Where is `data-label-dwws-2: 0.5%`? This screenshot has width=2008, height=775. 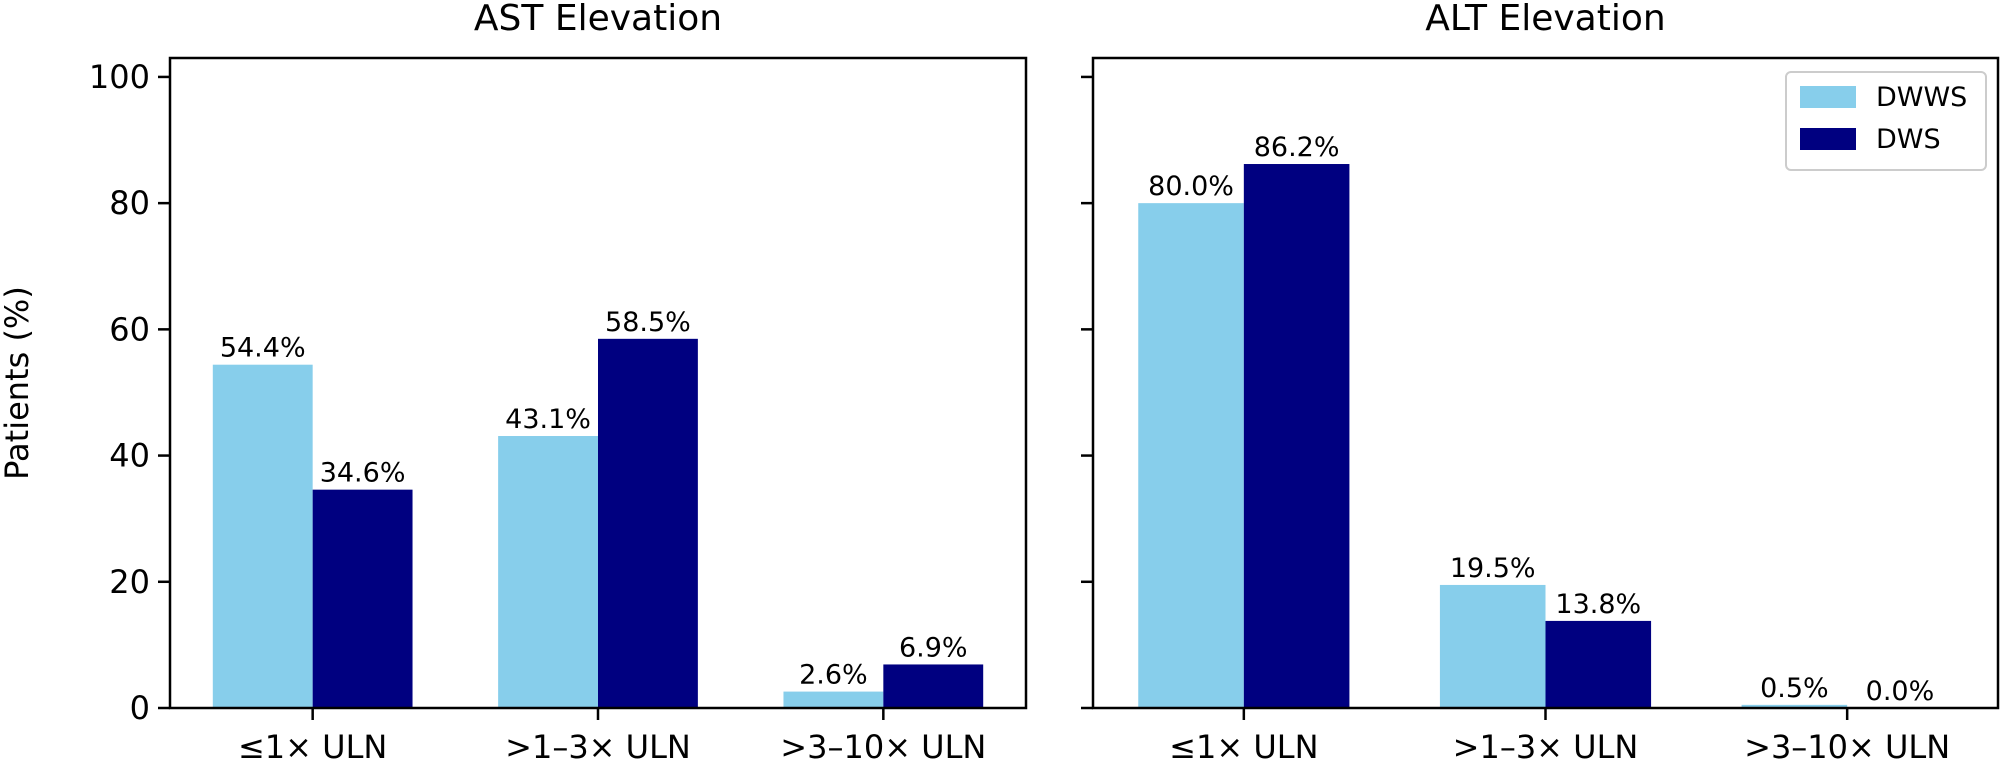 data-label-dwws-2: 0.5% is located at coordinates (1794, 688).